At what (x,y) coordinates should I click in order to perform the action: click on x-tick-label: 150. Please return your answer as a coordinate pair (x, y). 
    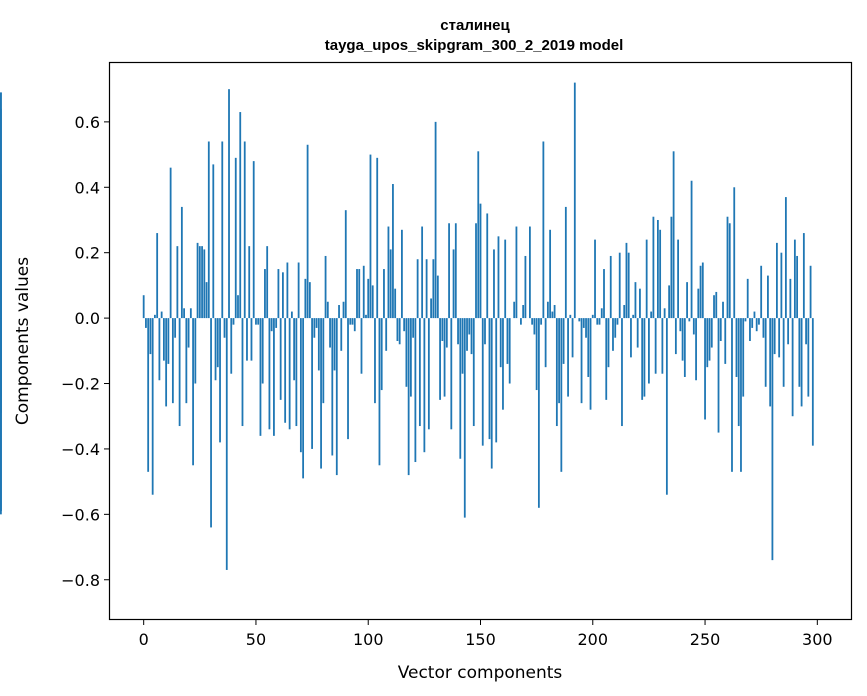
    Looking at the image, I should click on (480, 639).